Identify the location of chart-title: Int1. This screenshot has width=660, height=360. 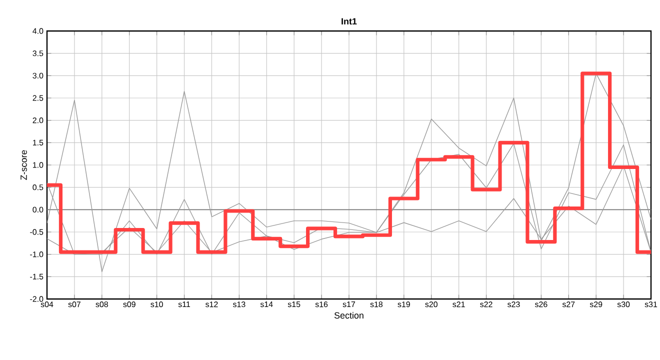
(349, 21).